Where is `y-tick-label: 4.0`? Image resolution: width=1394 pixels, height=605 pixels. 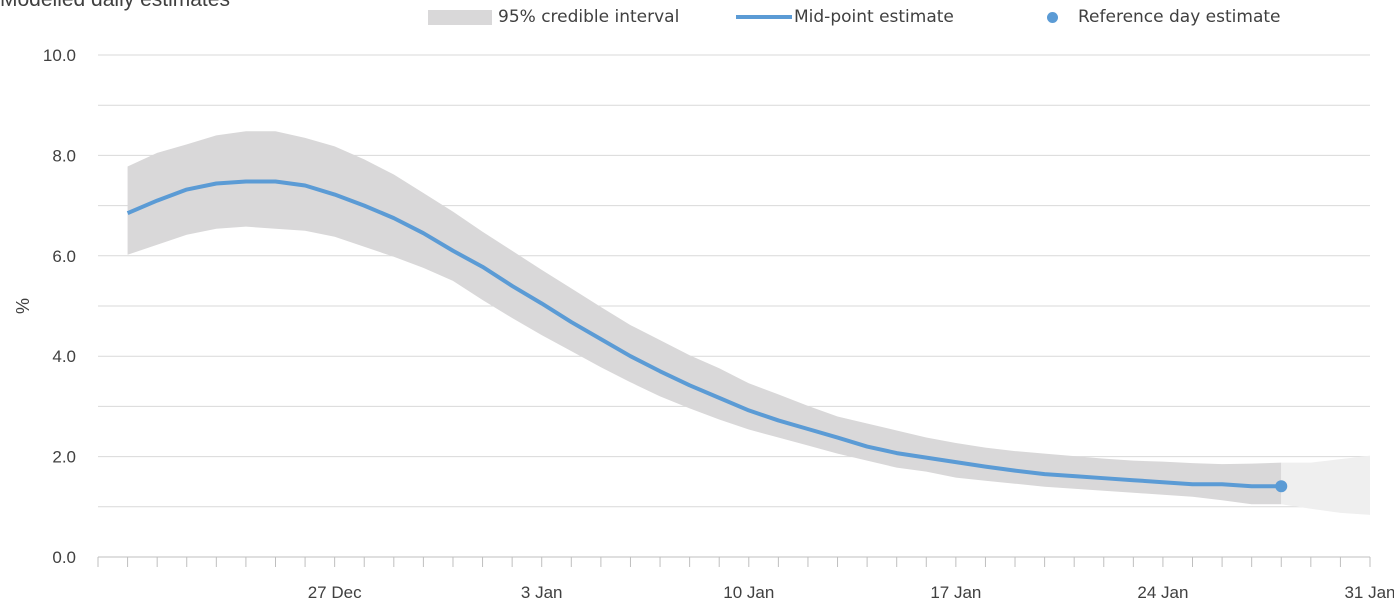
y-tick-label: 4.0 is located at coordinates (64, 356).